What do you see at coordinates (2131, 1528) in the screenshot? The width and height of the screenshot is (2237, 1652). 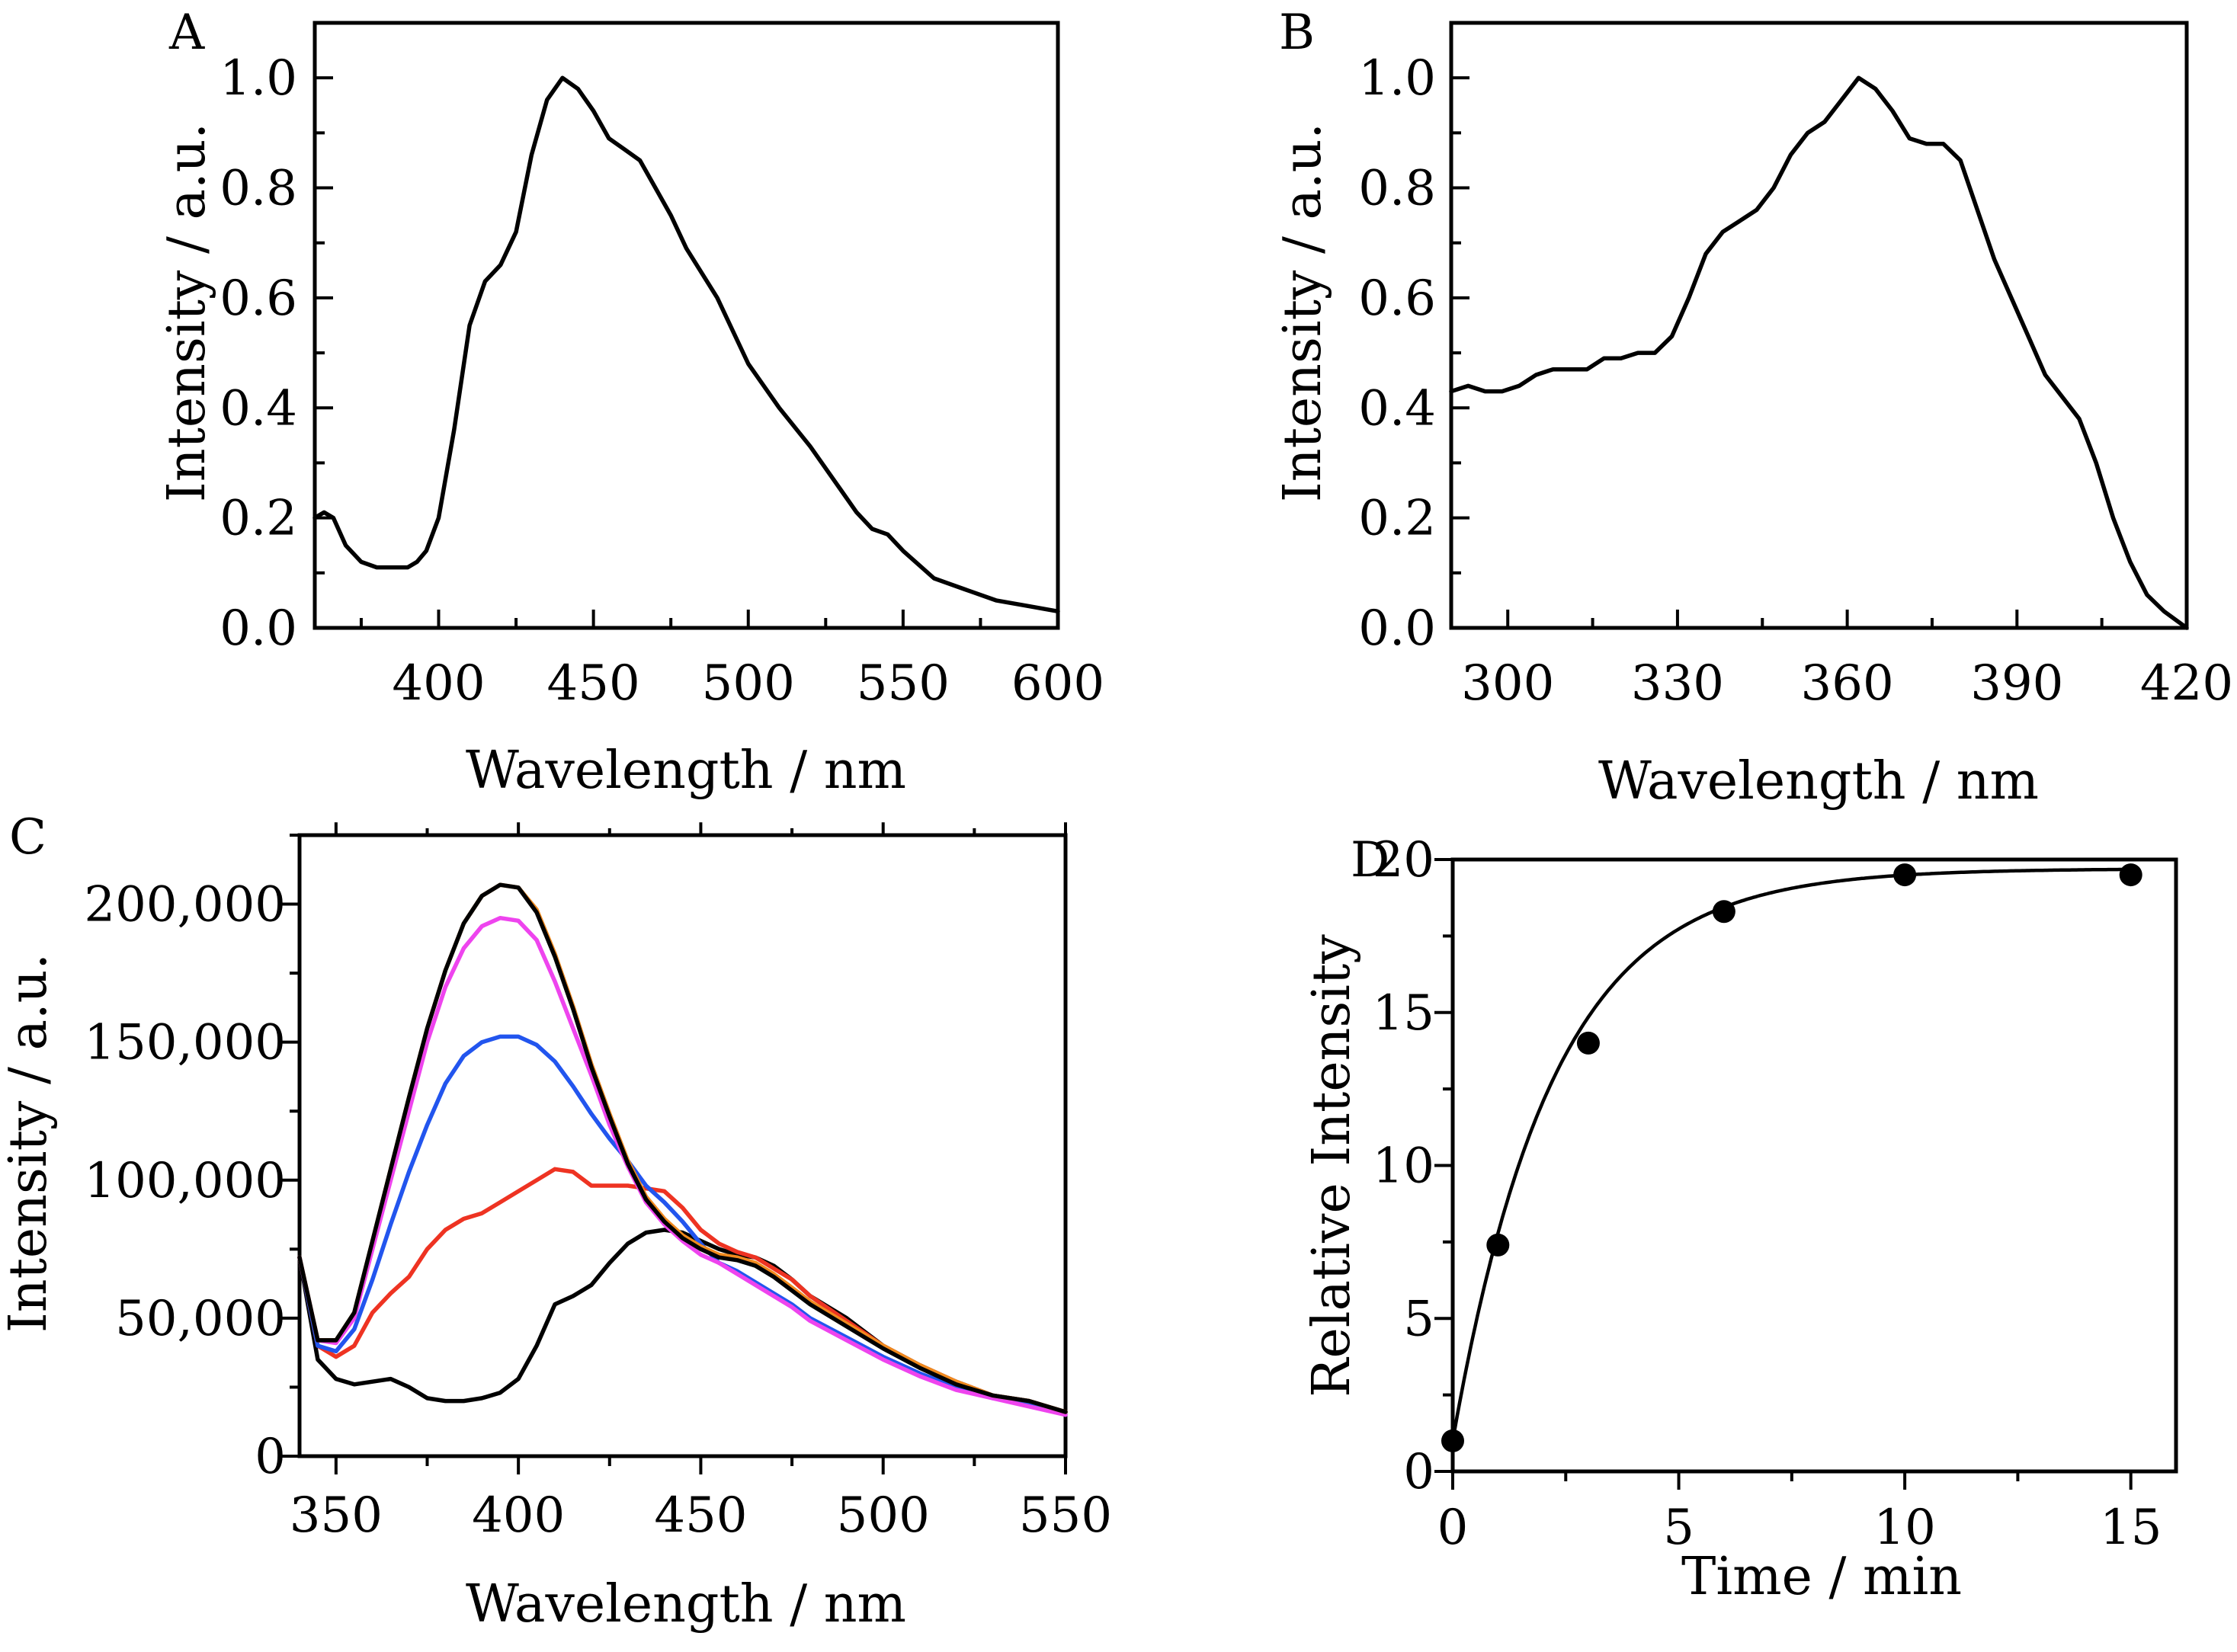 I see `panel-d-x-tick-label: 15` at bounding box center [2131, 1528].